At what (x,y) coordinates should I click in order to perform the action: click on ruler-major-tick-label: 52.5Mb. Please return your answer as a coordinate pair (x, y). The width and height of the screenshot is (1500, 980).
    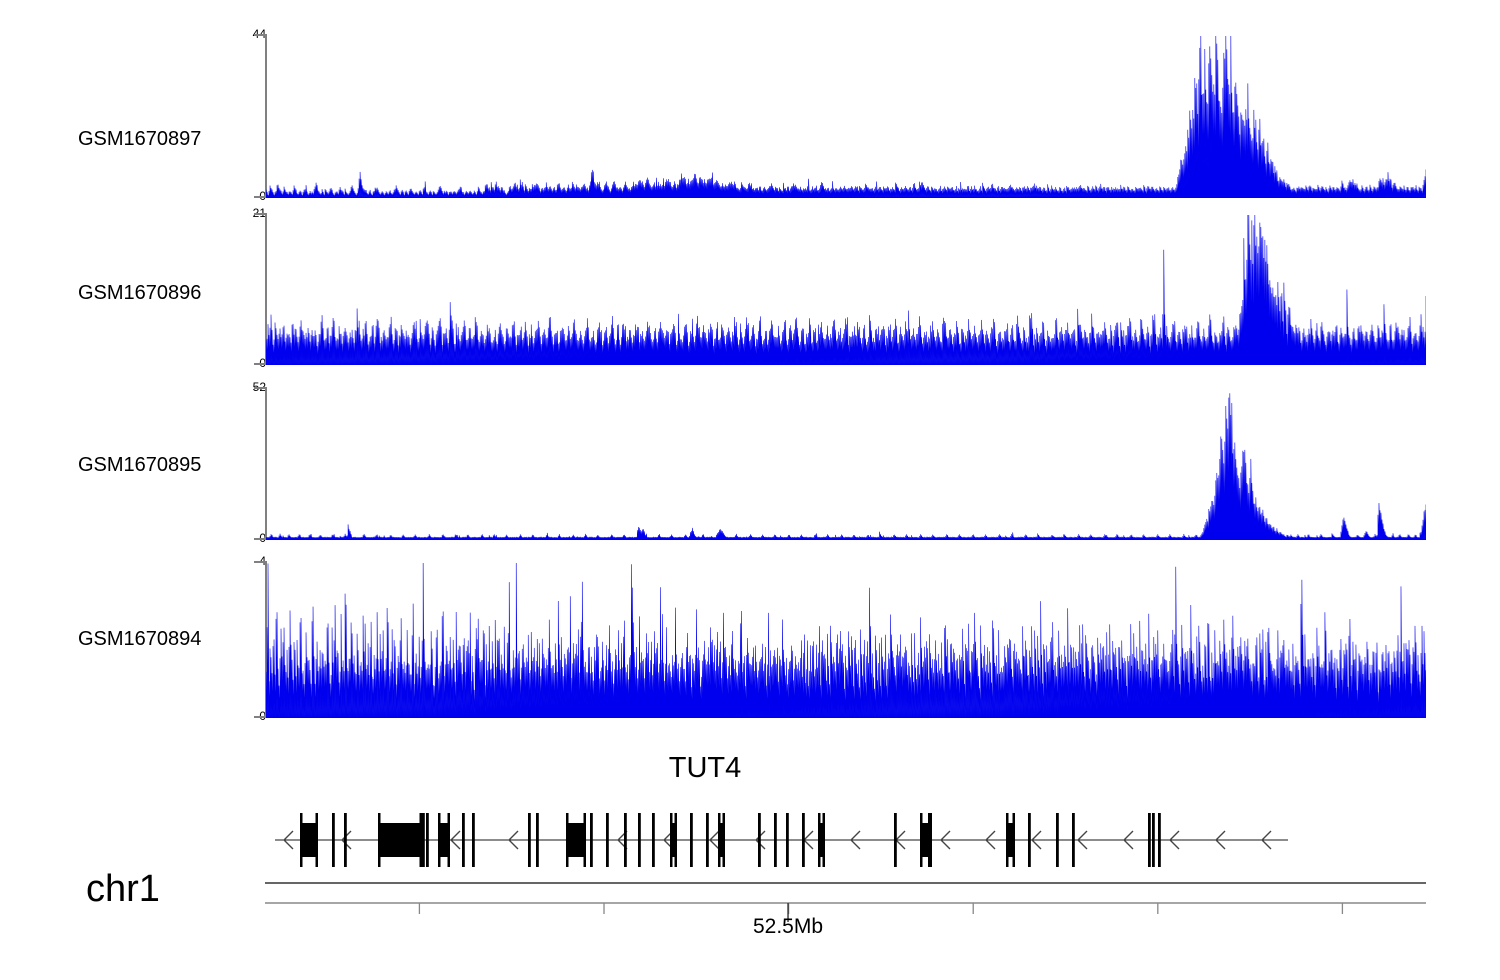
    Looking at the image, I should click on (788, 926).